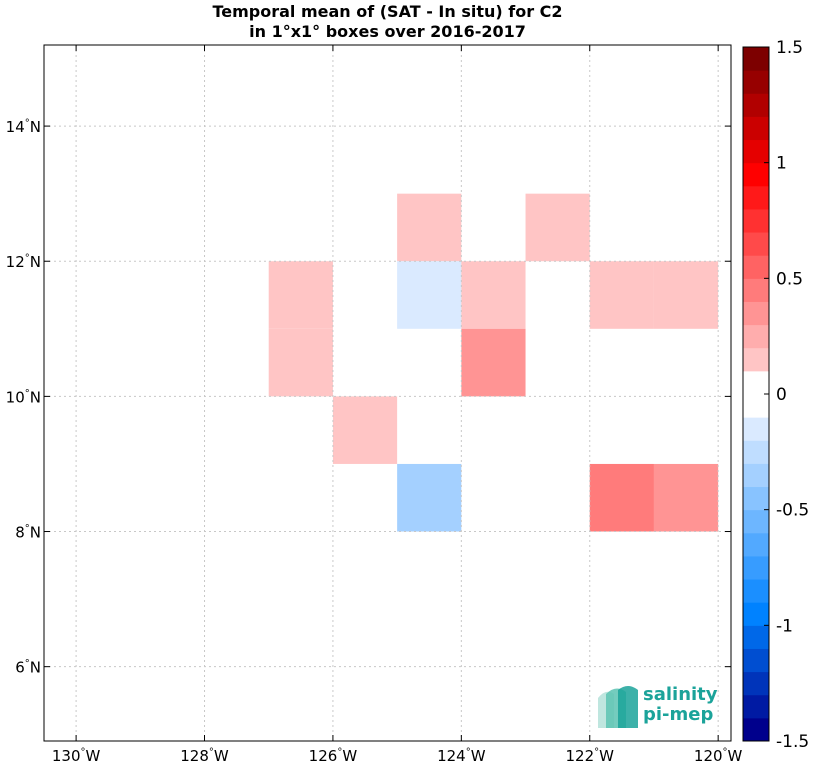 The width and height of the screenshot is (813, 763). What do you see at coordinates (28, 668) in the screenshot?
I see `y-tick-label: 6°N` at bounding box center [28, 668].